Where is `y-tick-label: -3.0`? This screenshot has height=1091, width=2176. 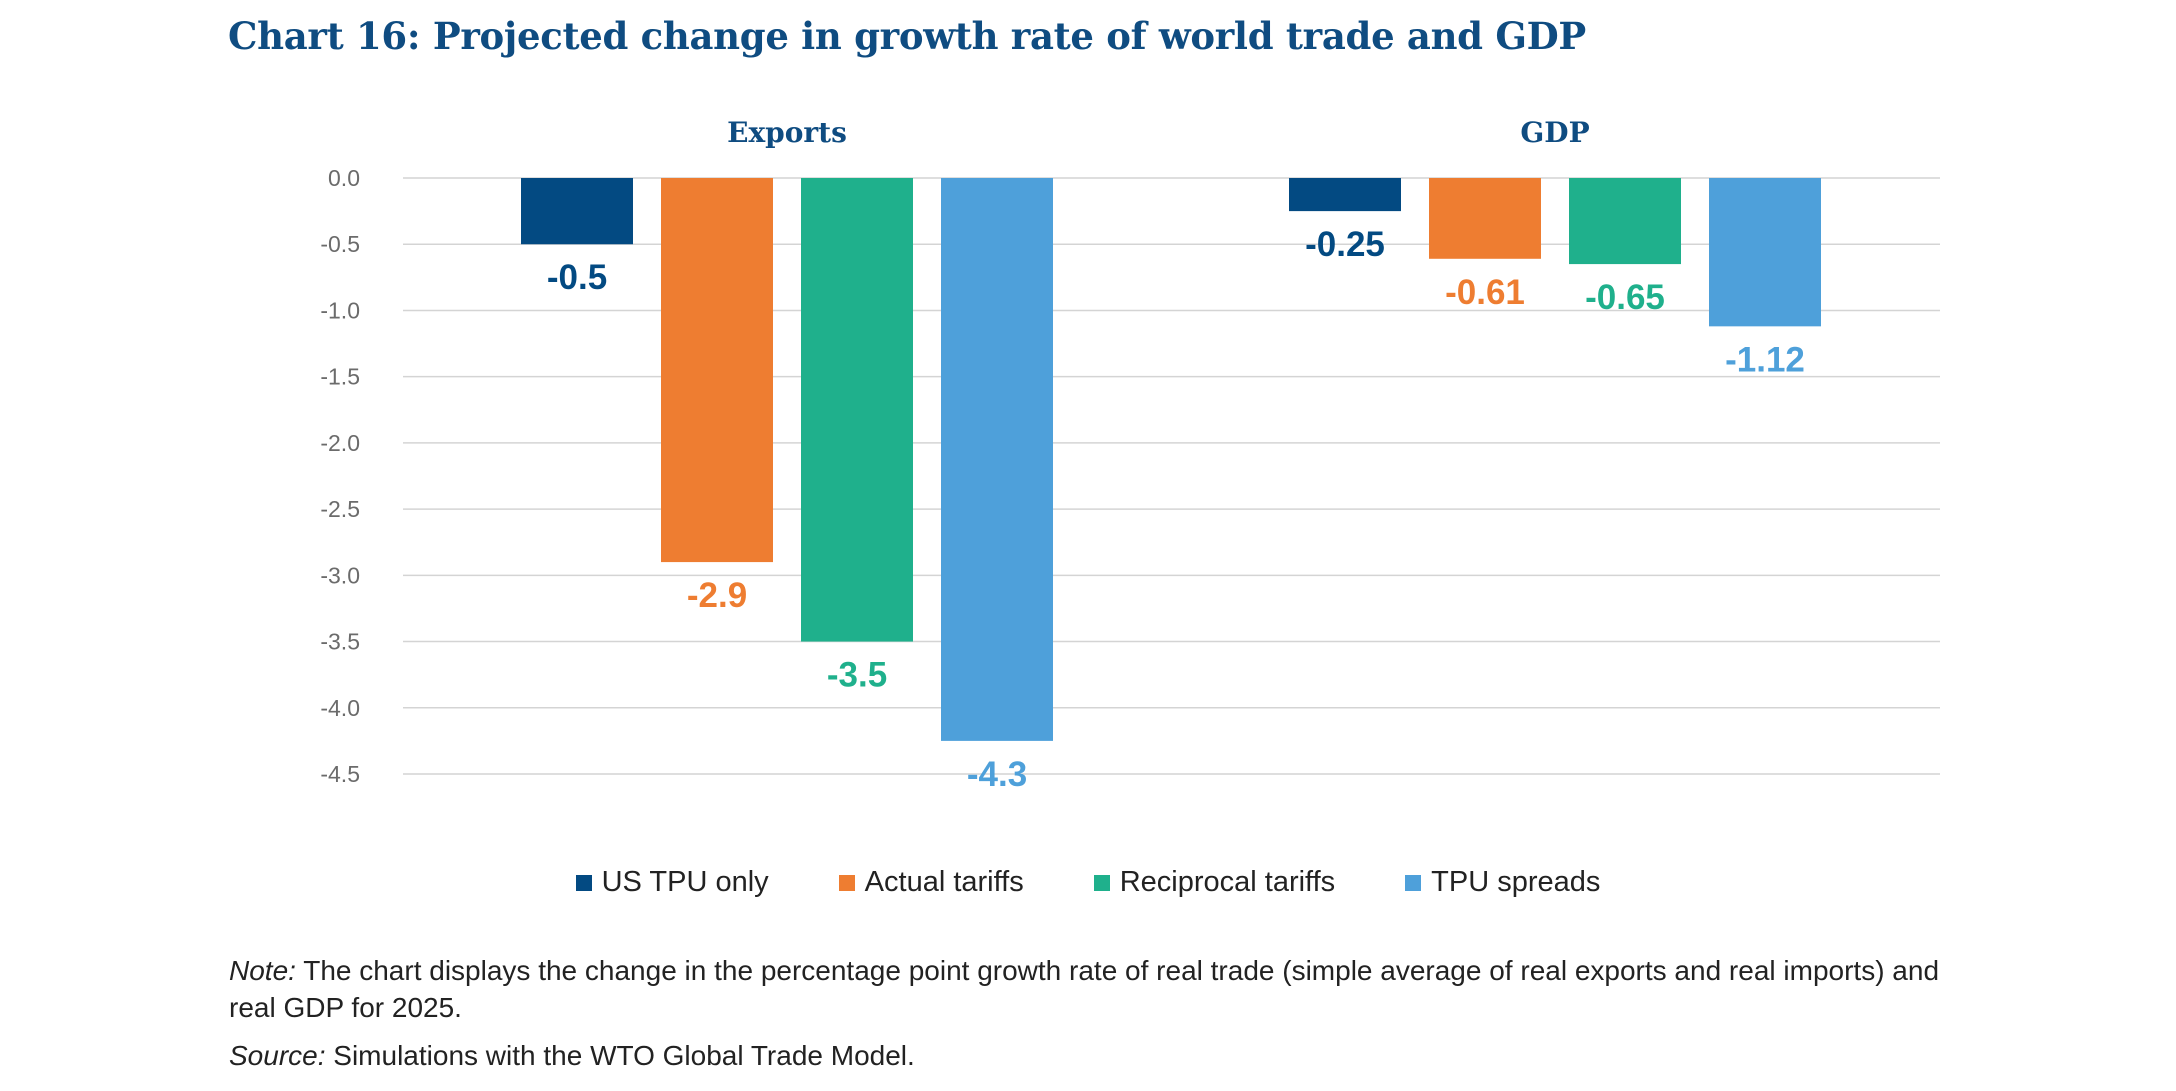
y-tick-label: -3.0 is located at coordinates (340, 575).